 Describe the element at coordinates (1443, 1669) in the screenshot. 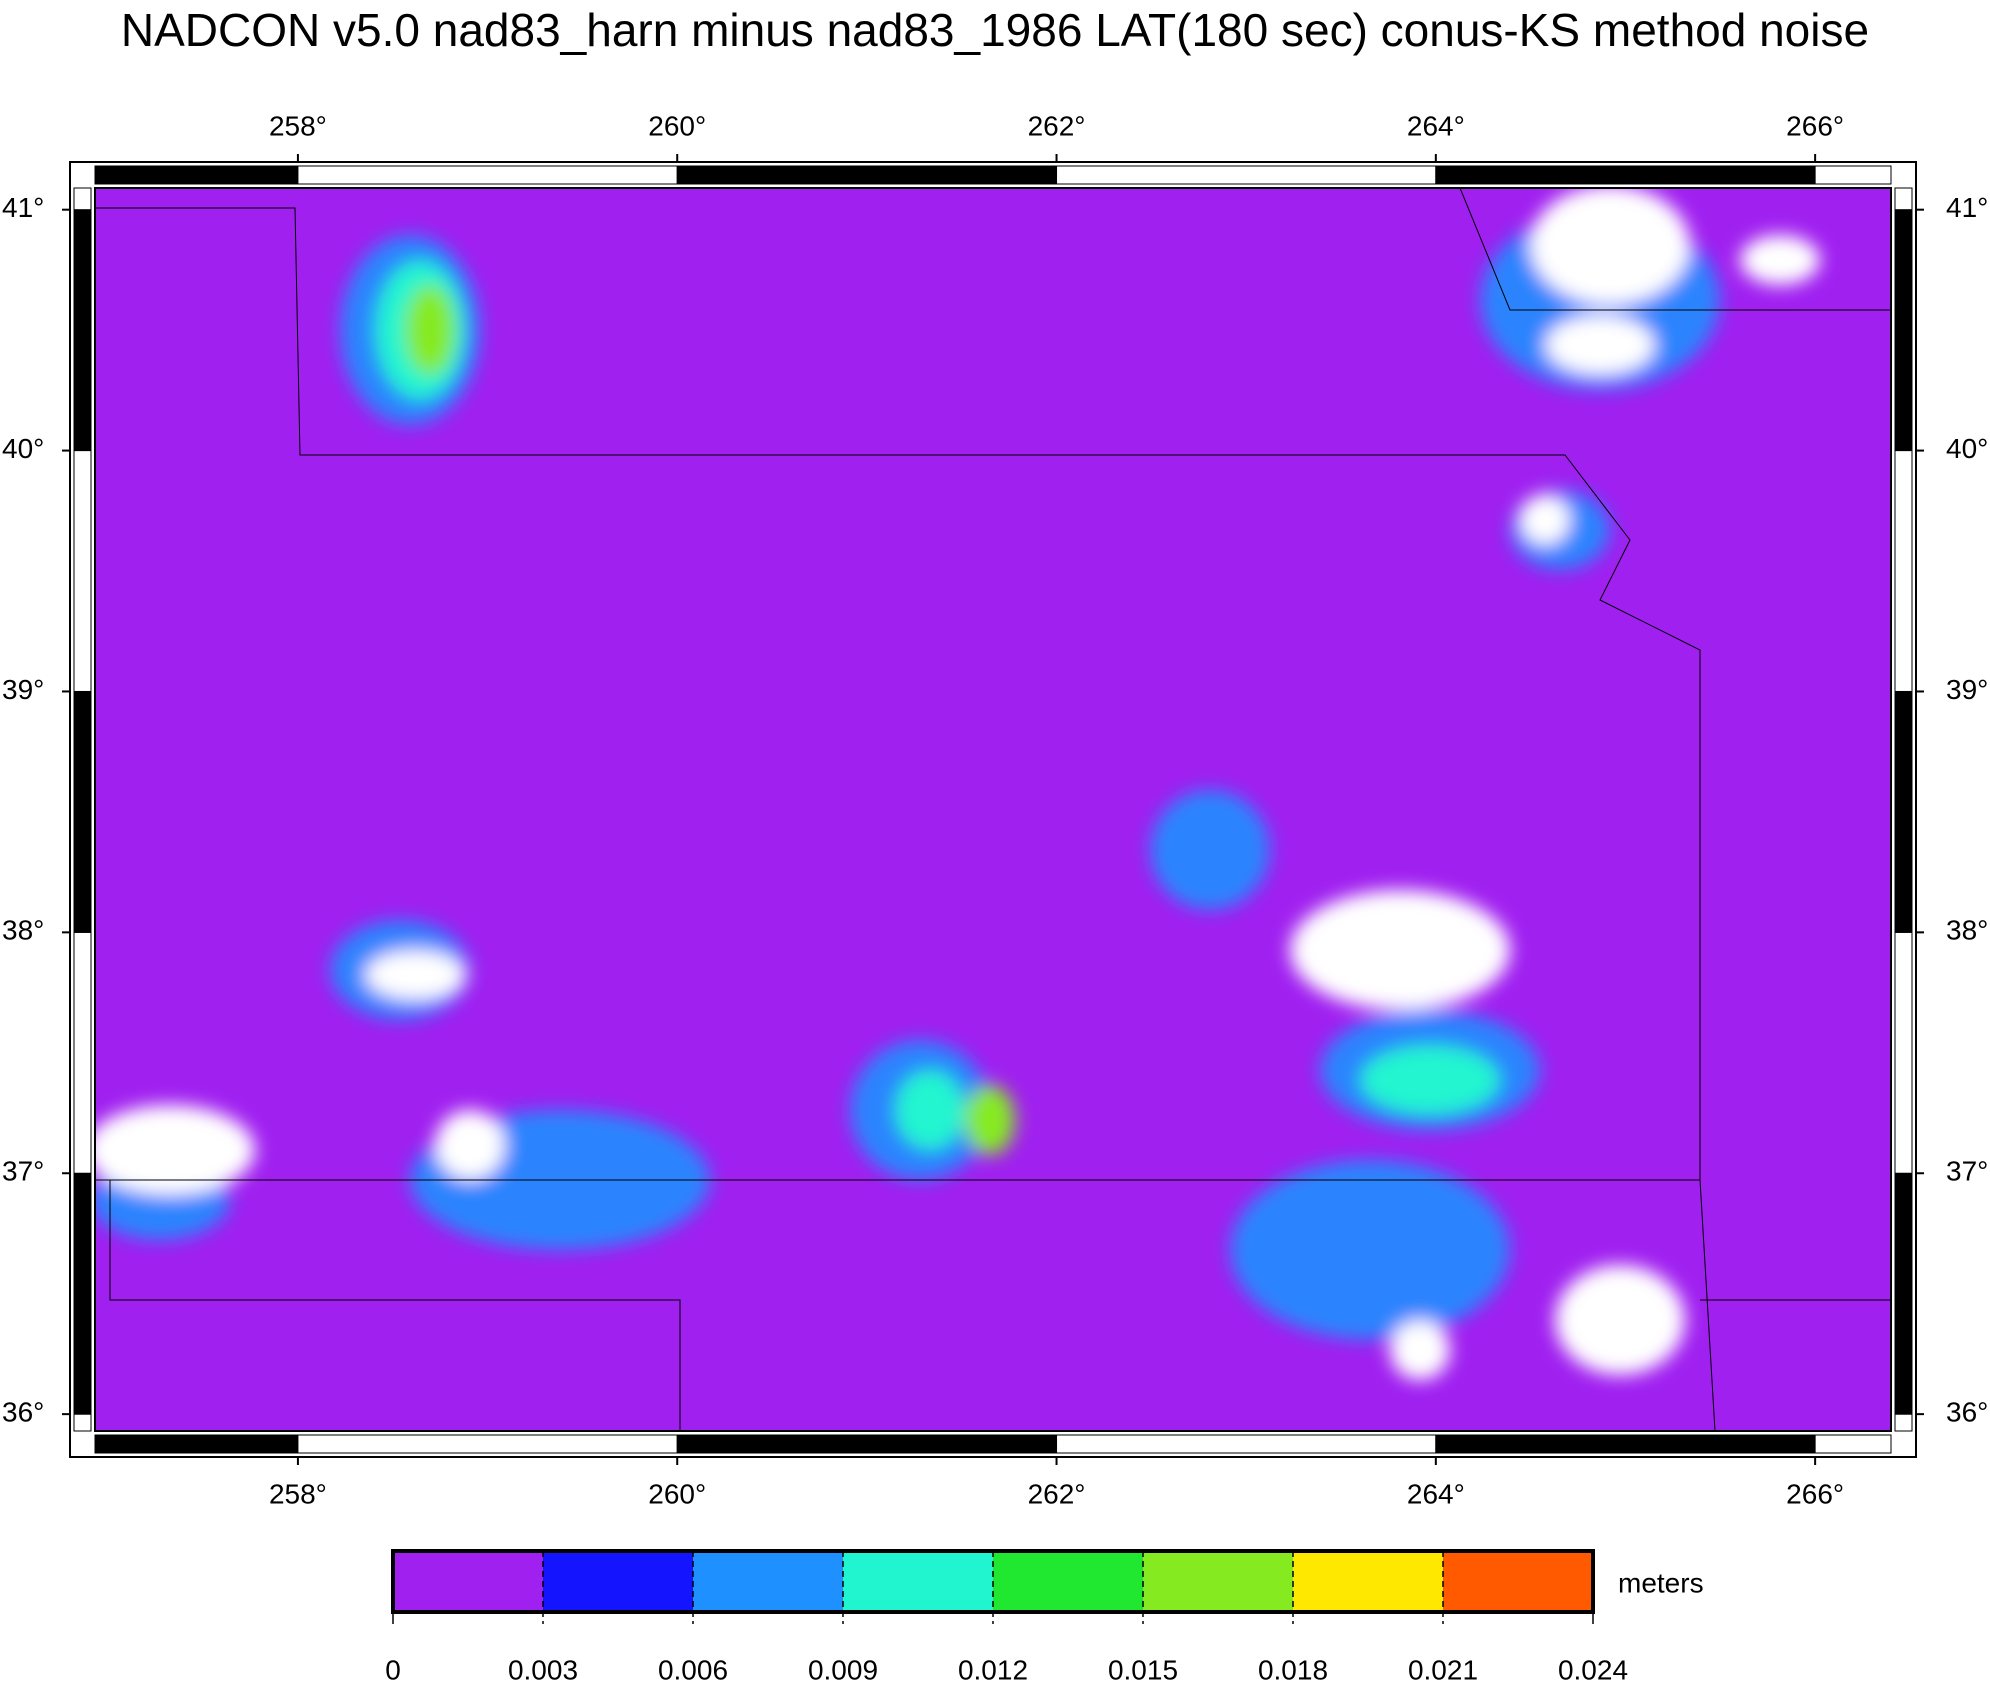

I see `colorbar-tick-label: 0.021` at that location.